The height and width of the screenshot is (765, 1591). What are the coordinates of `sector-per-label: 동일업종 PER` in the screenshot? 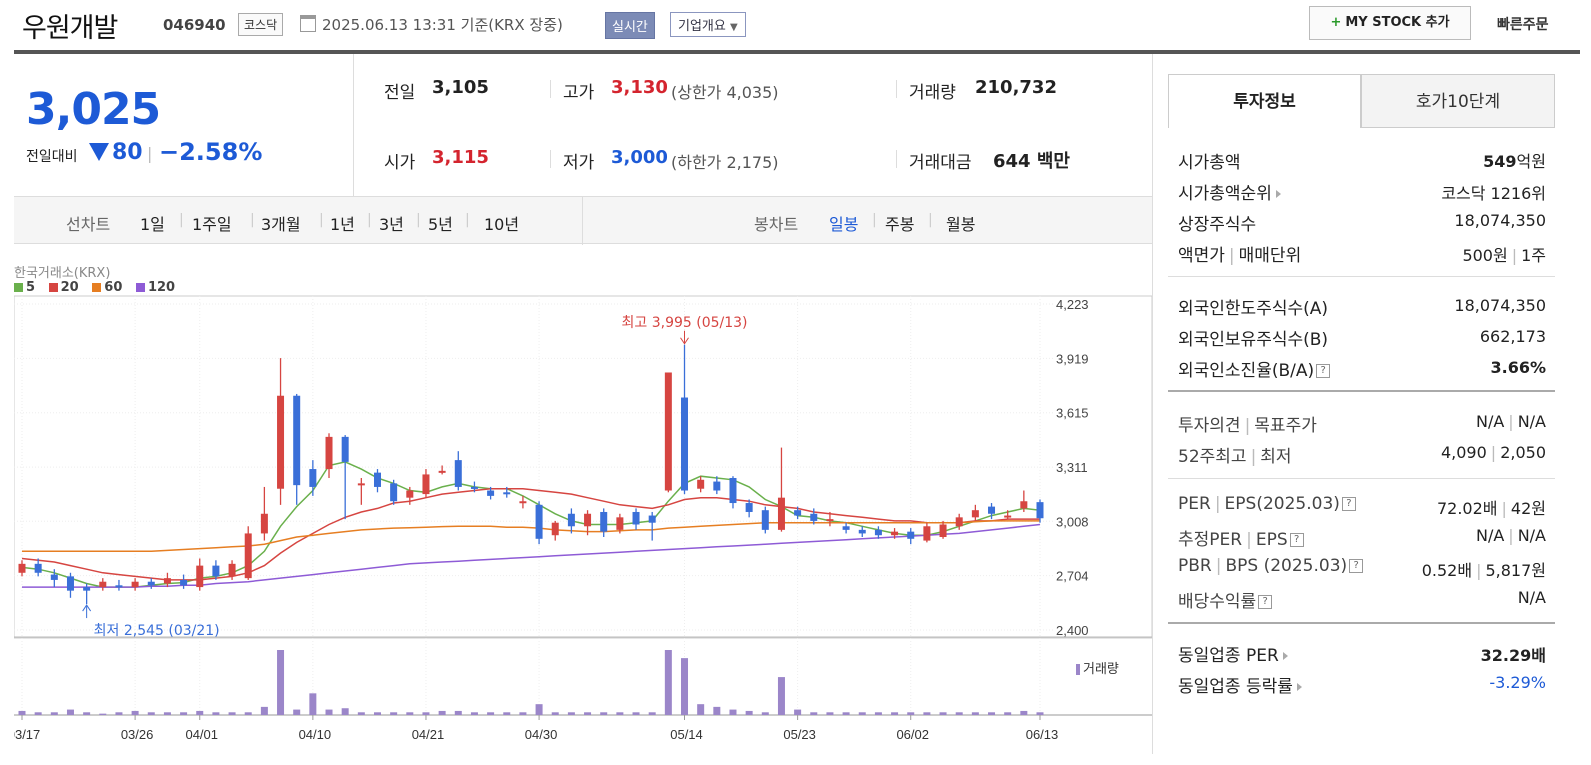 It's located at (1228, 656).